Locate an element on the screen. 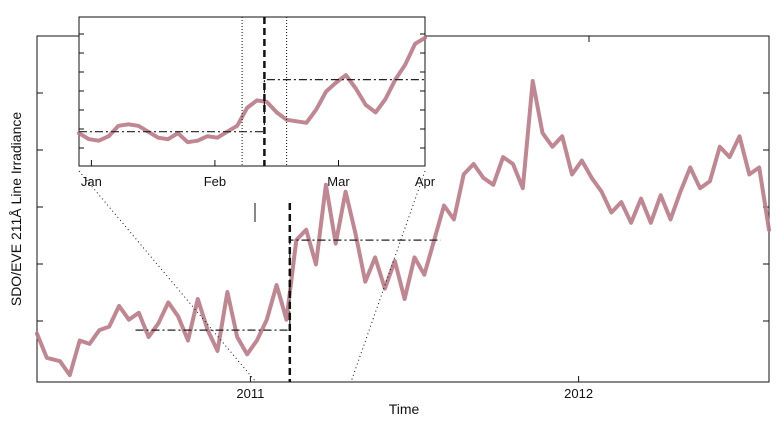  main-y-axis-label: SDO/EVE 211Å Line Irradiance is located at coordinates (16, 209).